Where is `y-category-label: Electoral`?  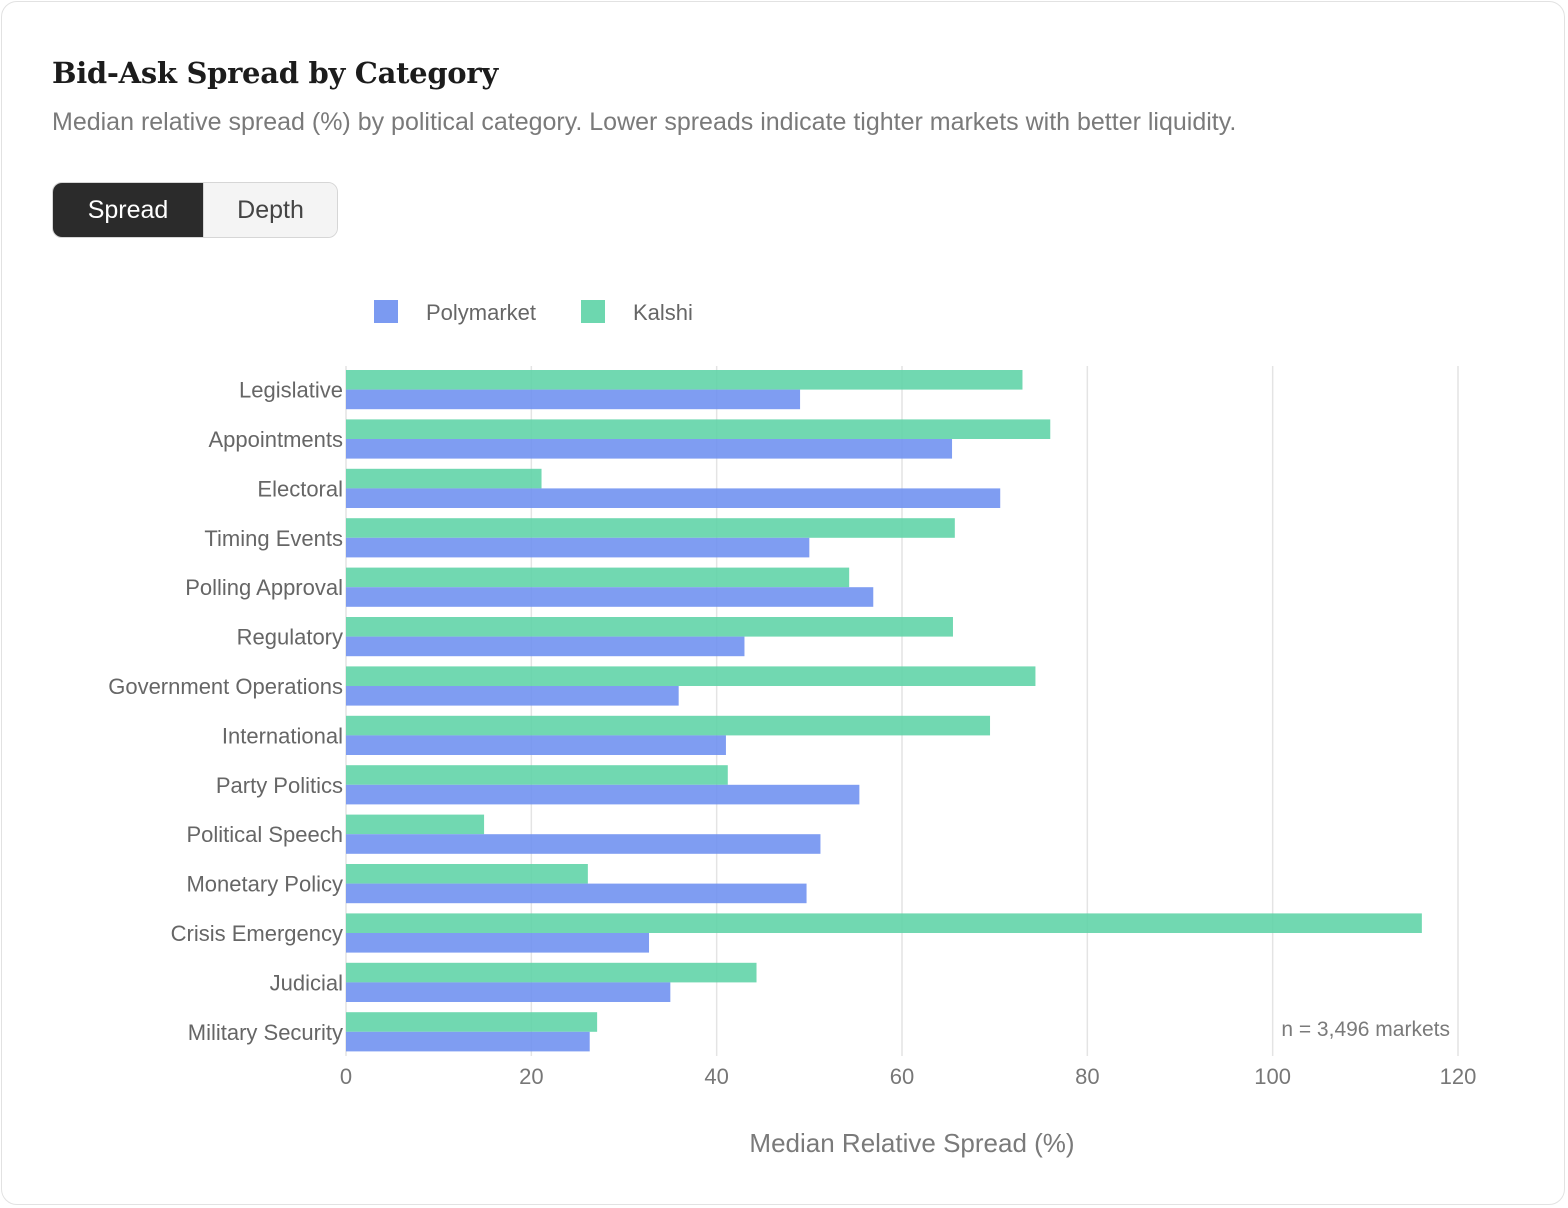
y-category-label: Electoral is located at coordinates (300, 488).